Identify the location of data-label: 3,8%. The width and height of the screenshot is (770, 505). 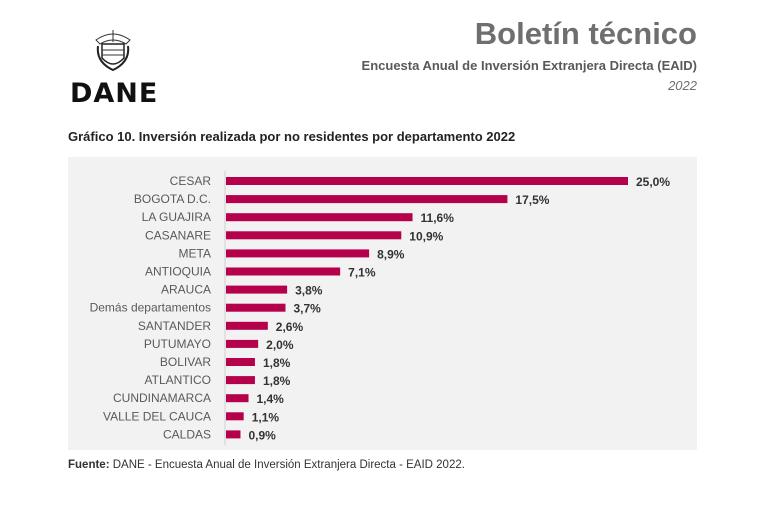
(309, 291).